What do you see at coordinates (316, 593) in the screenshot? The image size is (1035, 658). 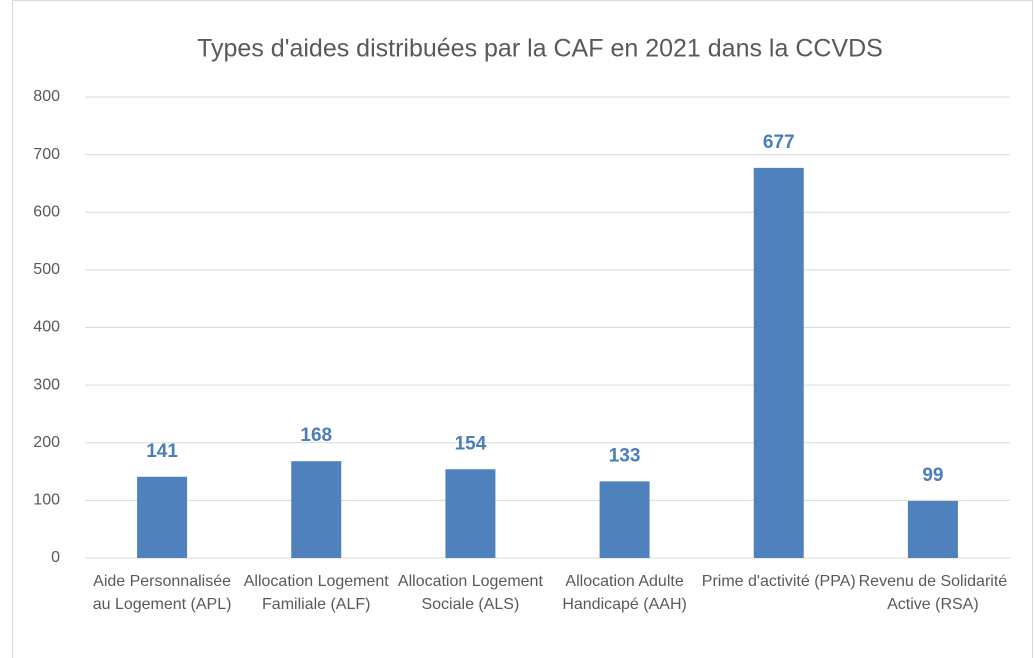 I see `x-tick-label: Allocation Logement Familiale (ALF)` at bounding box center [316, 593].